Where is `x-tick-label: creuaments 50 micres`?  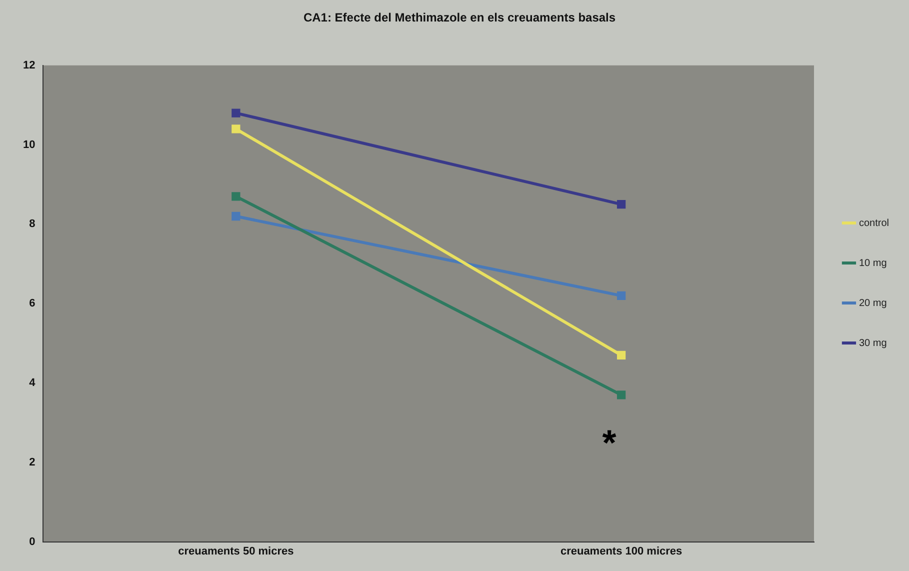 x-tick-label: creuaments 50 micres is located at coordinates (236, 551).